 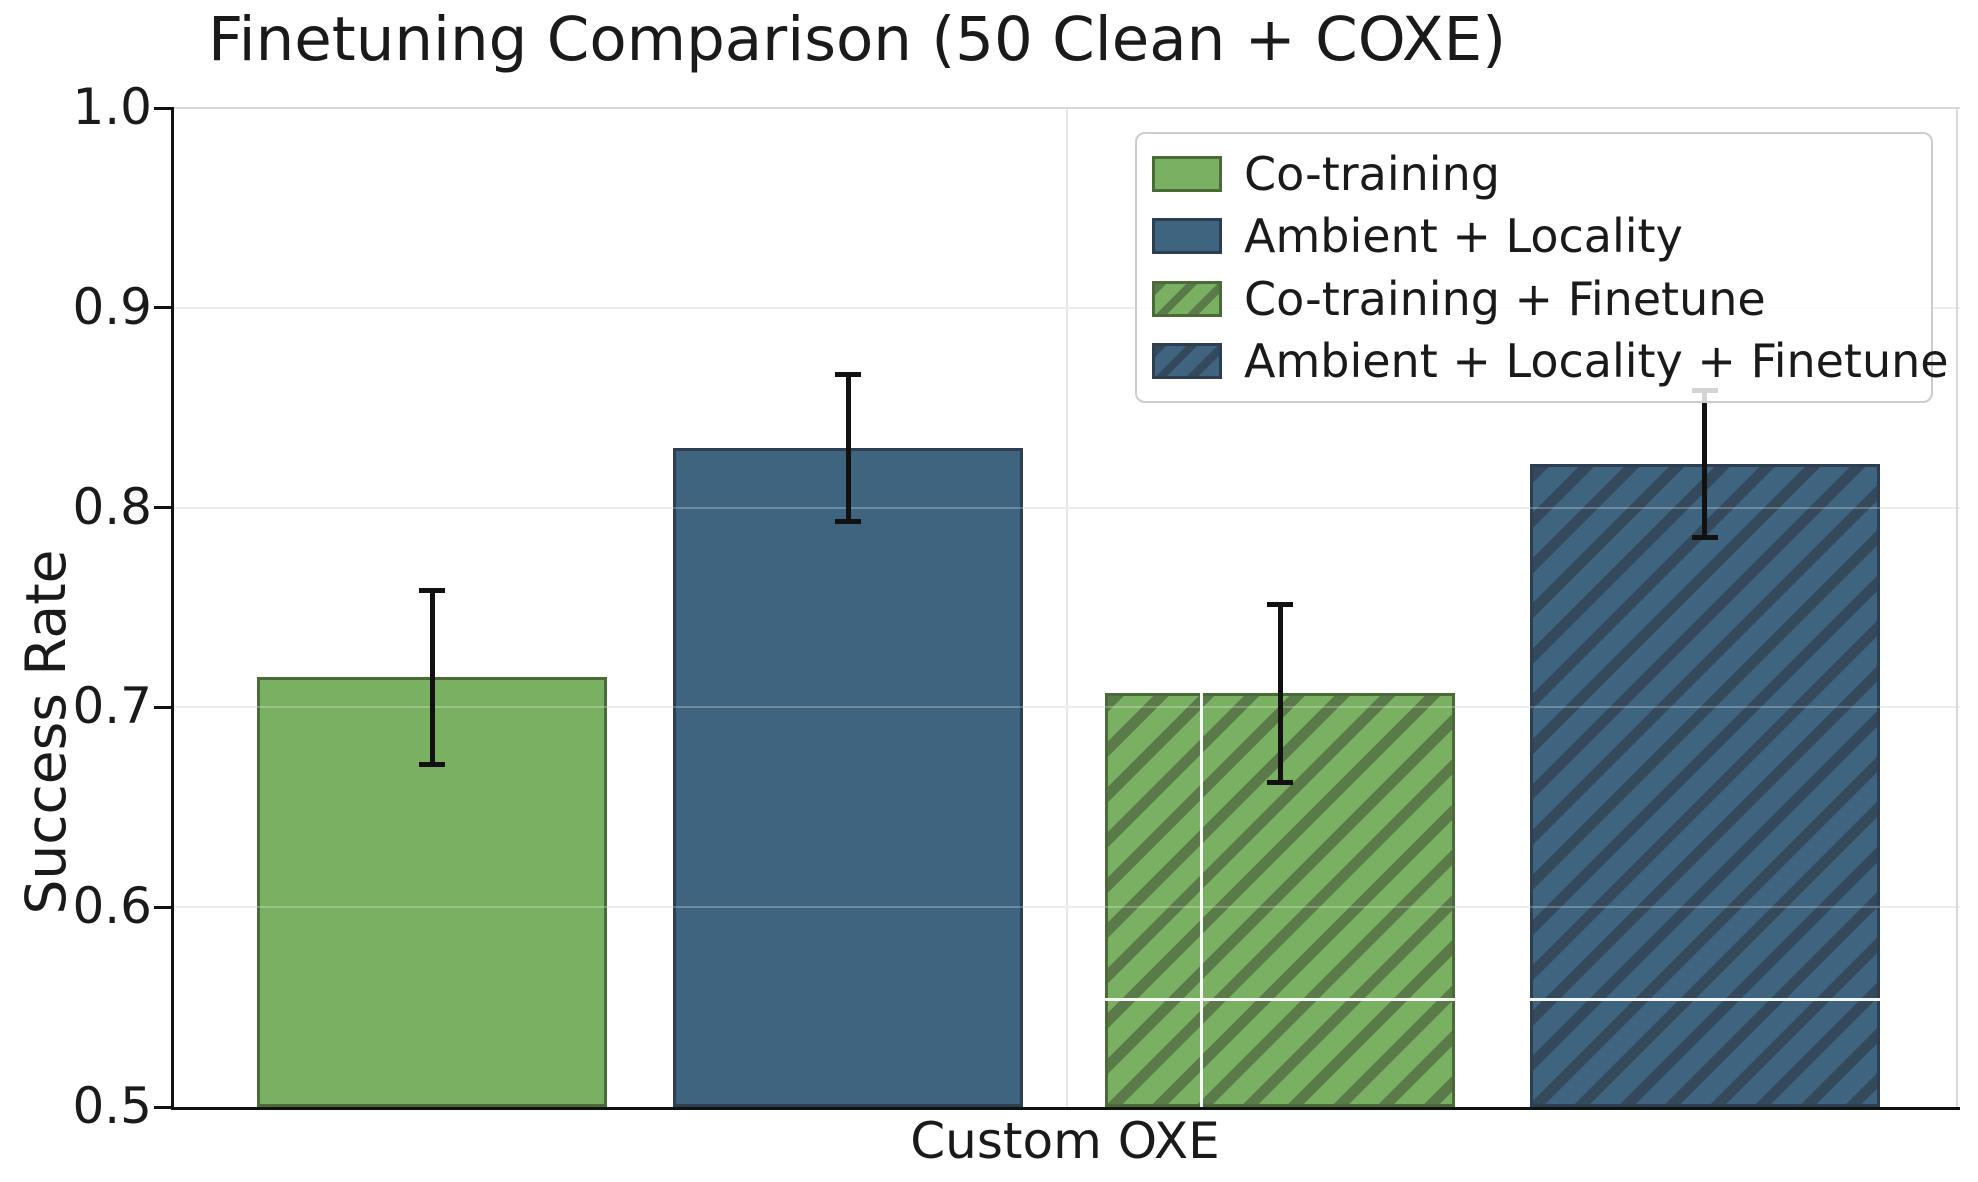 What do you see at coordinates (112, 306) in the screenshot?
I see `y-tick-label-0.9: 0.9` at bounding box center [112, 306].